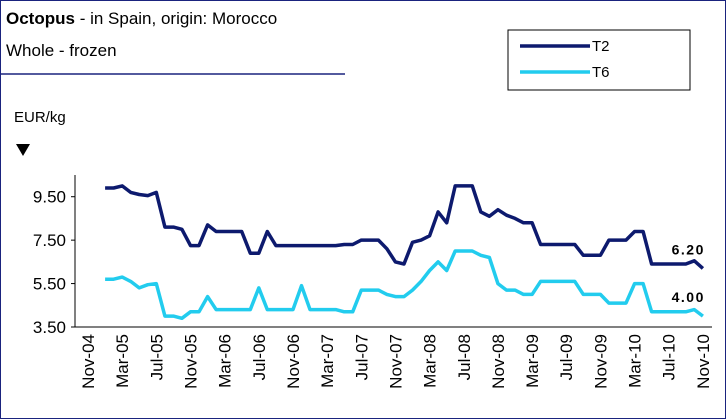 This screenshot has width=726, height=419. I want to click on x-tick-label: Nov-09, so click(600, 361).